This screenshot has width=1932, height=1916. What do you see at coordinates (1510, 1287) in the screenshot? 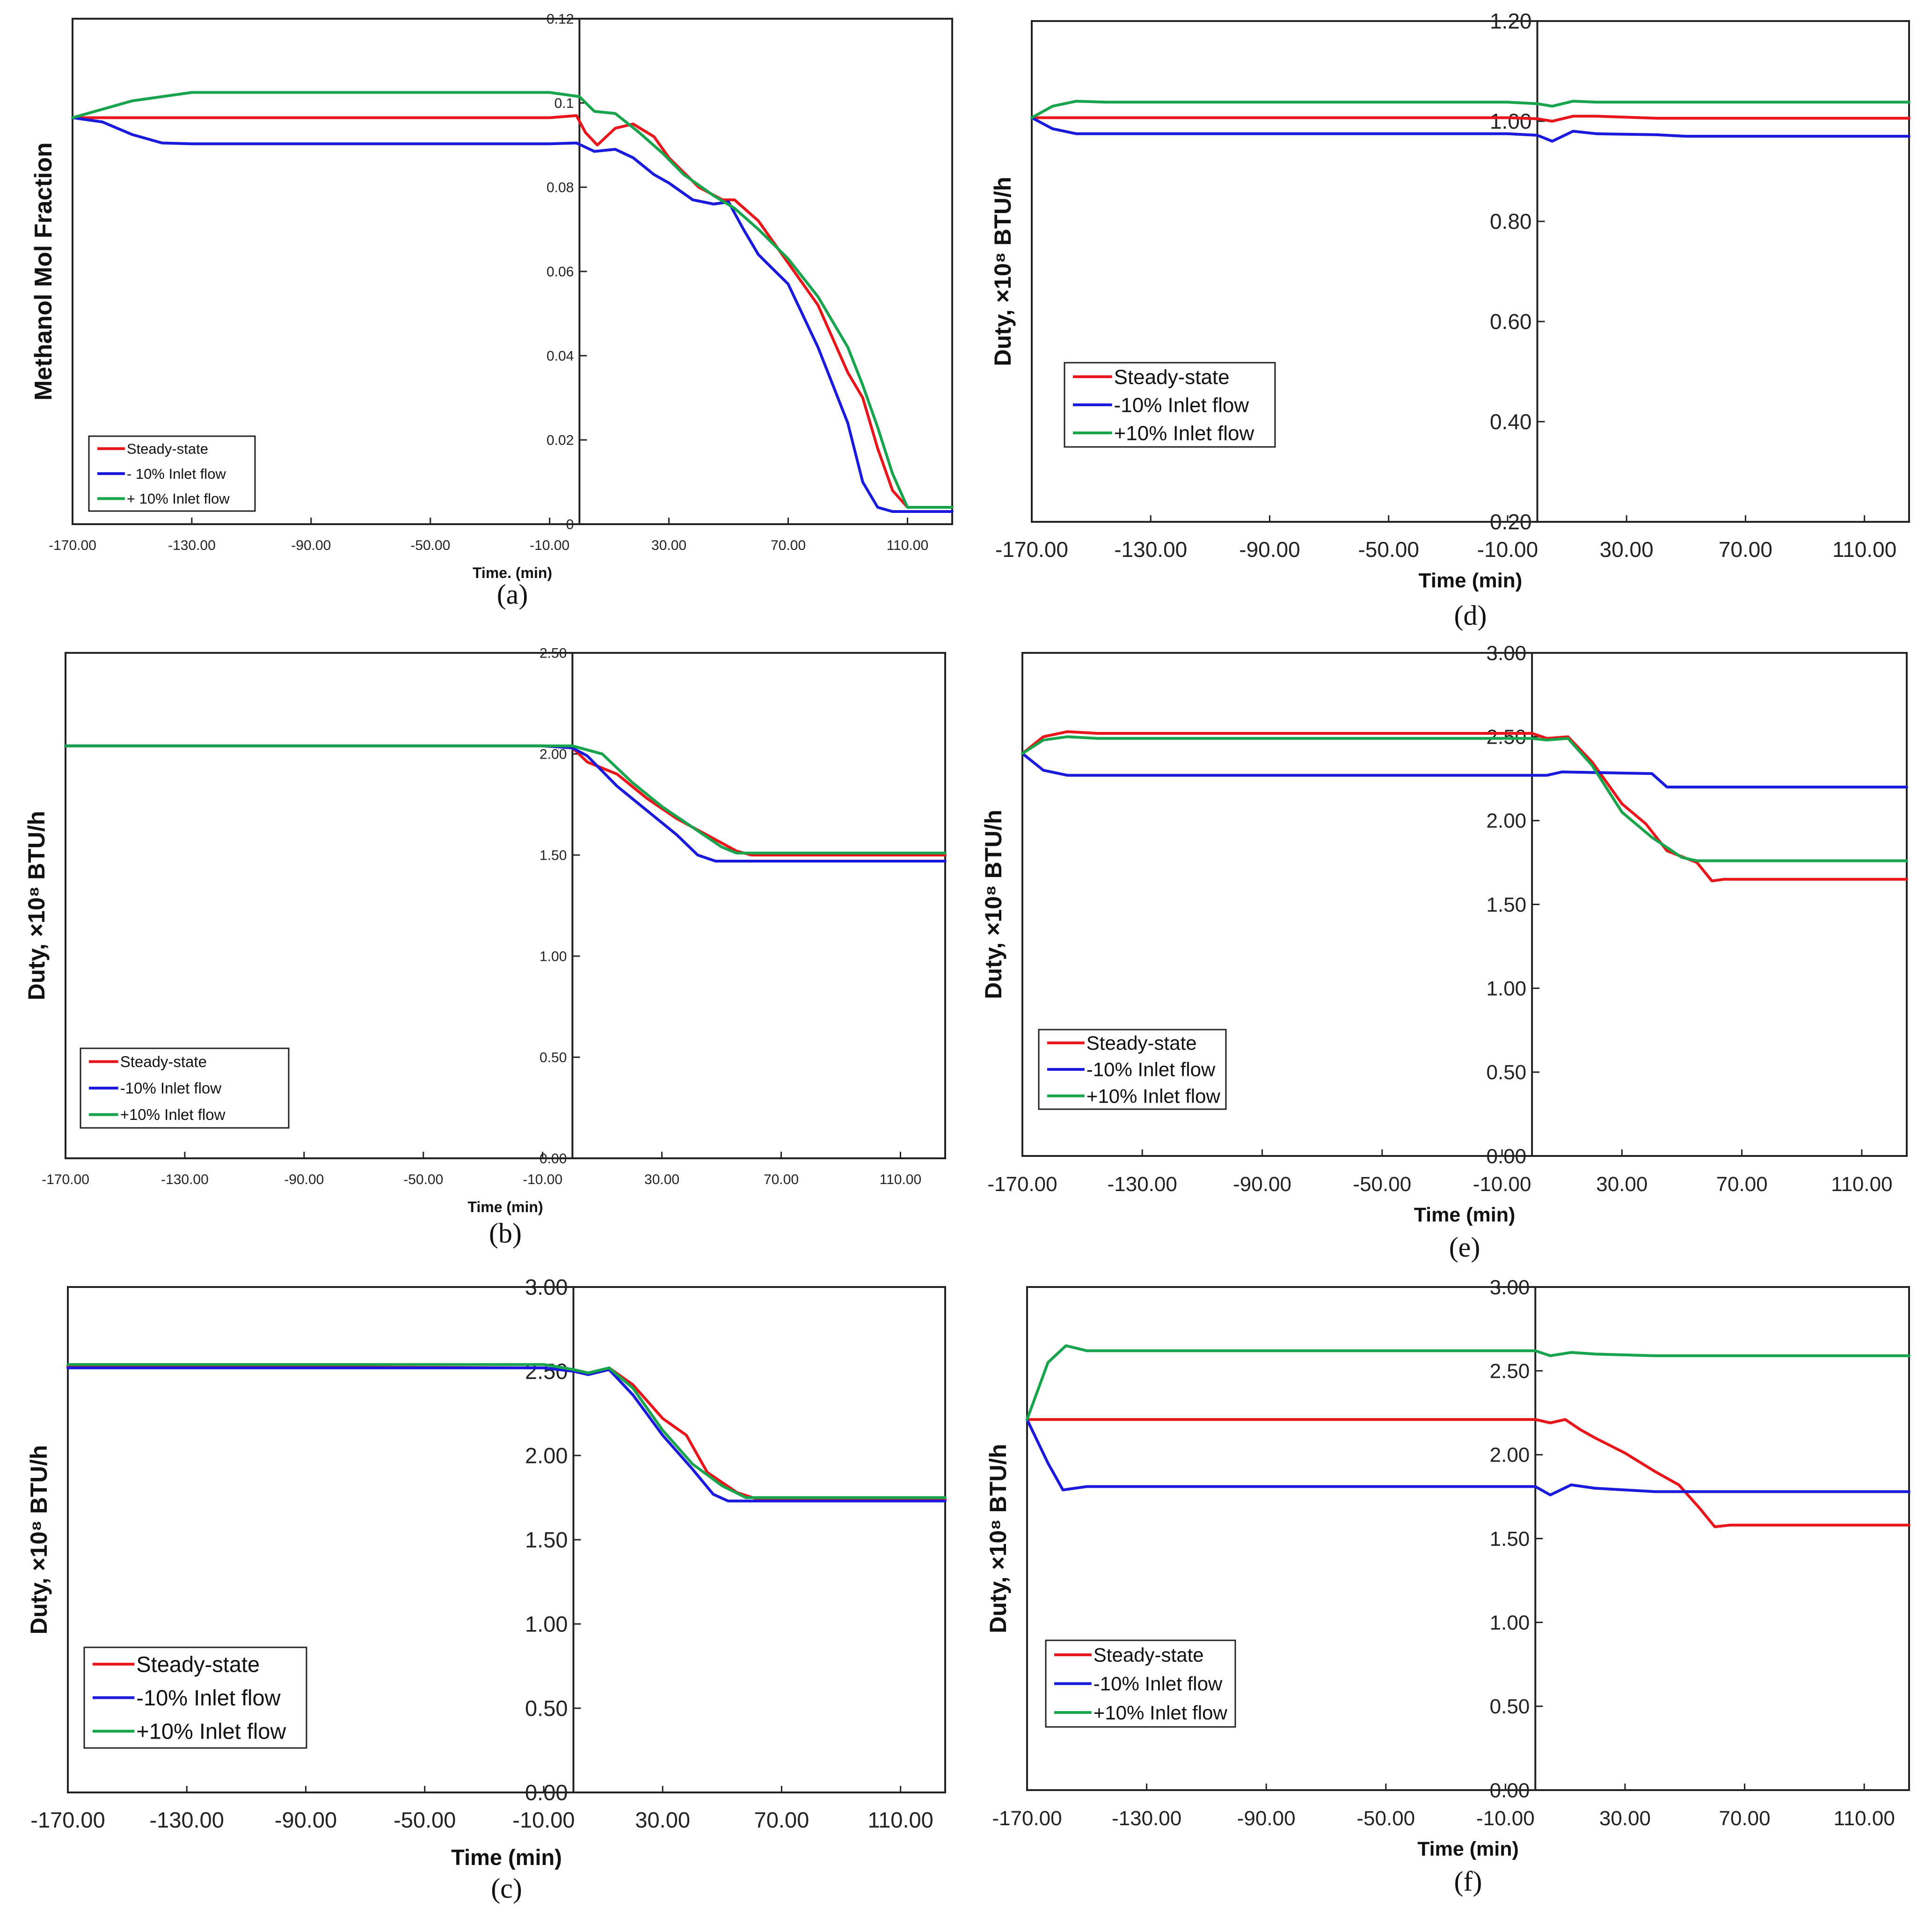
I see `y-tick-label: 3.00` at bounding box center [1510, 1287].